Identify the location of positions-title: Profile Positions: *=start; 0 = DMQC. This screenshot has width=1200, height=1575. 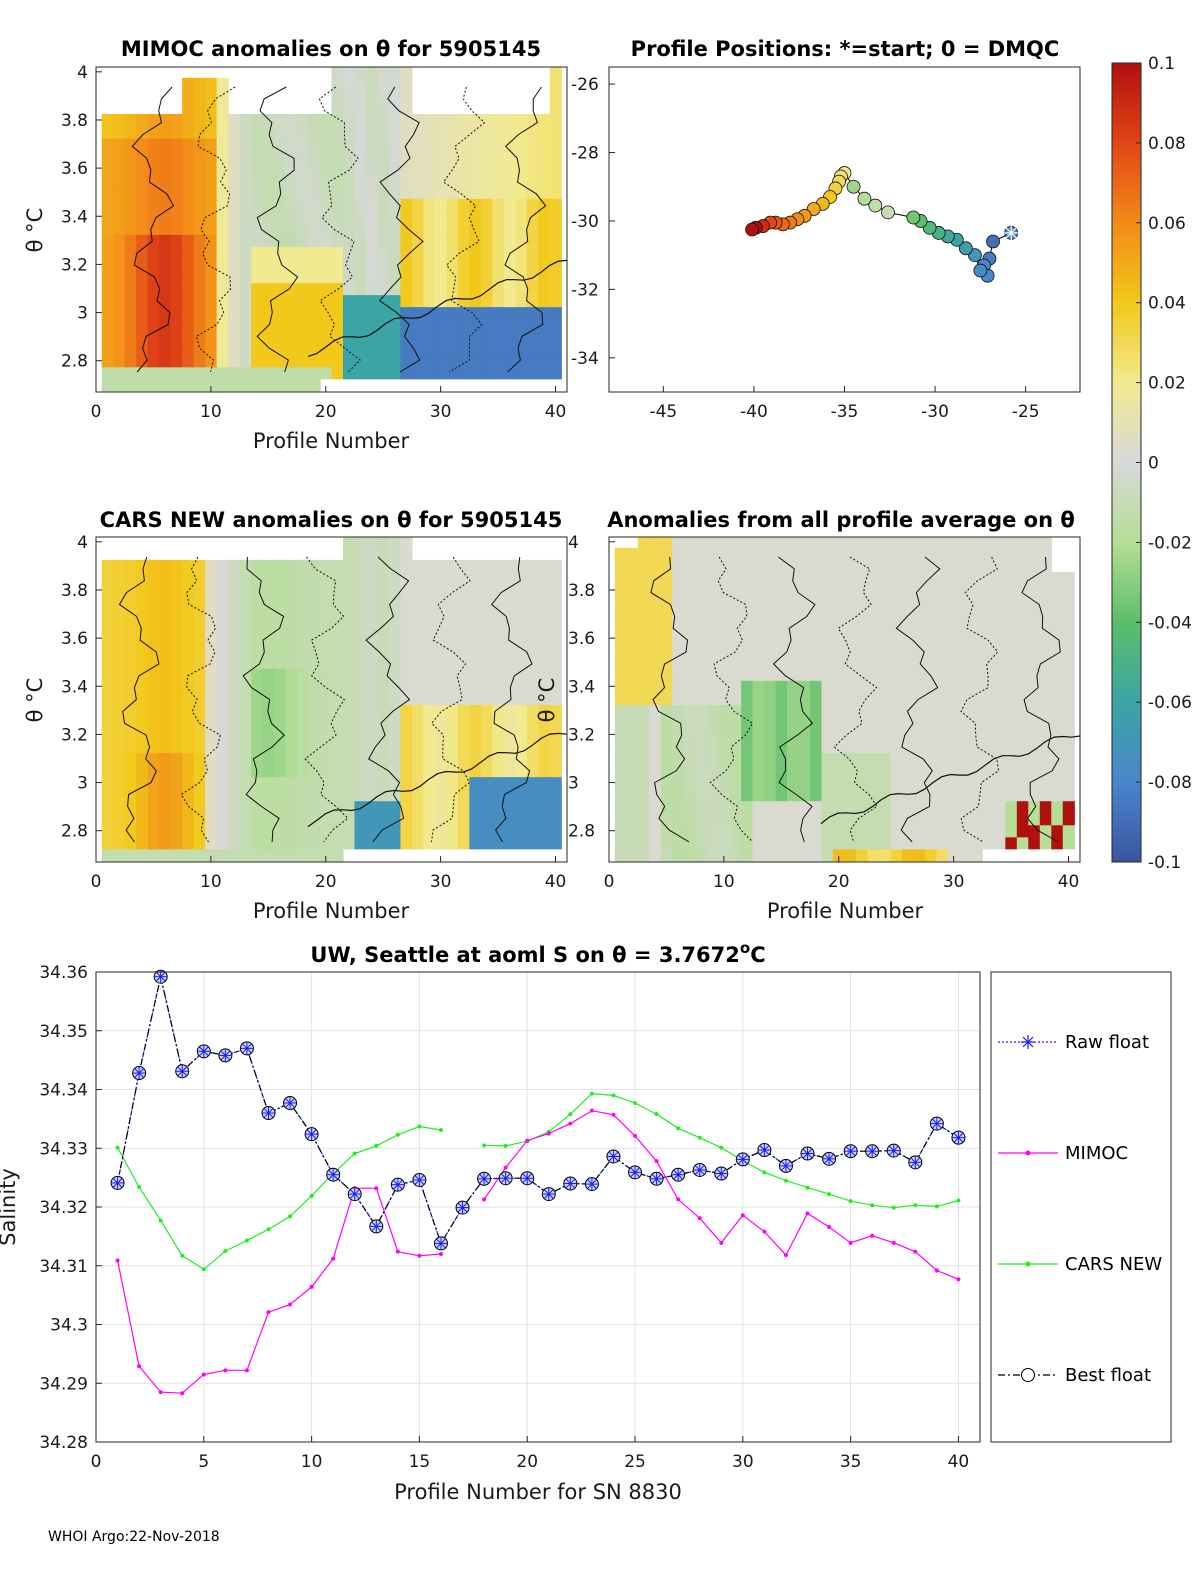
(845, 49).